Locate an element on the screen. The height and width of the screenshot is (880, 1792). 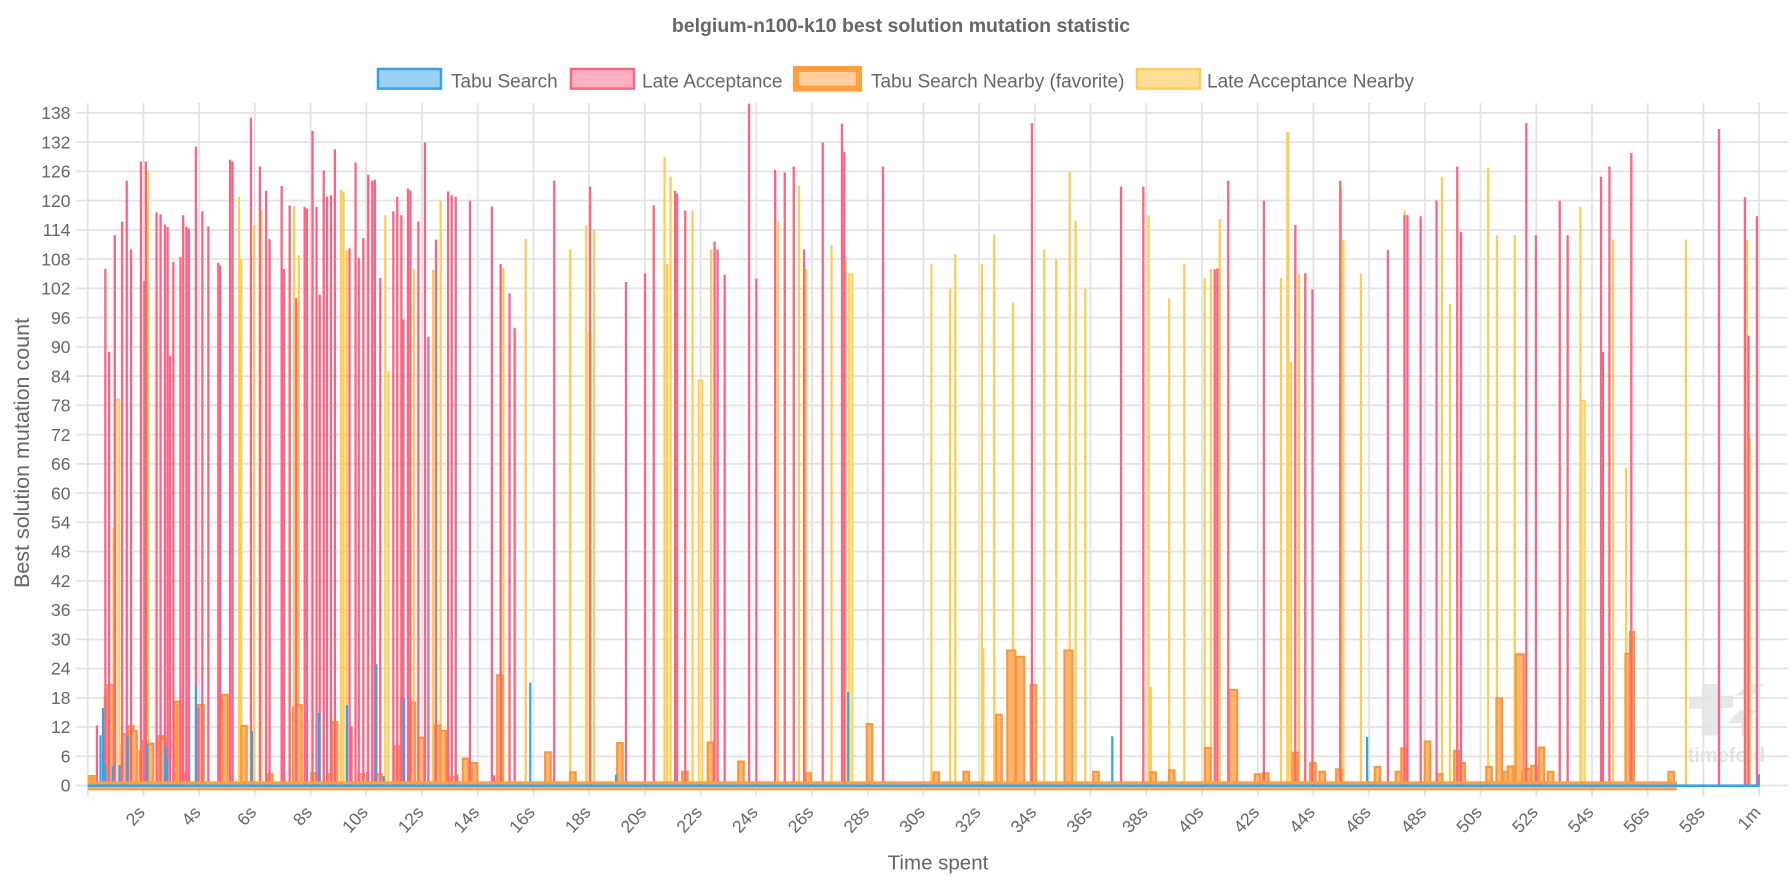
svg-text: 108 is located at coordinates (55, 259).